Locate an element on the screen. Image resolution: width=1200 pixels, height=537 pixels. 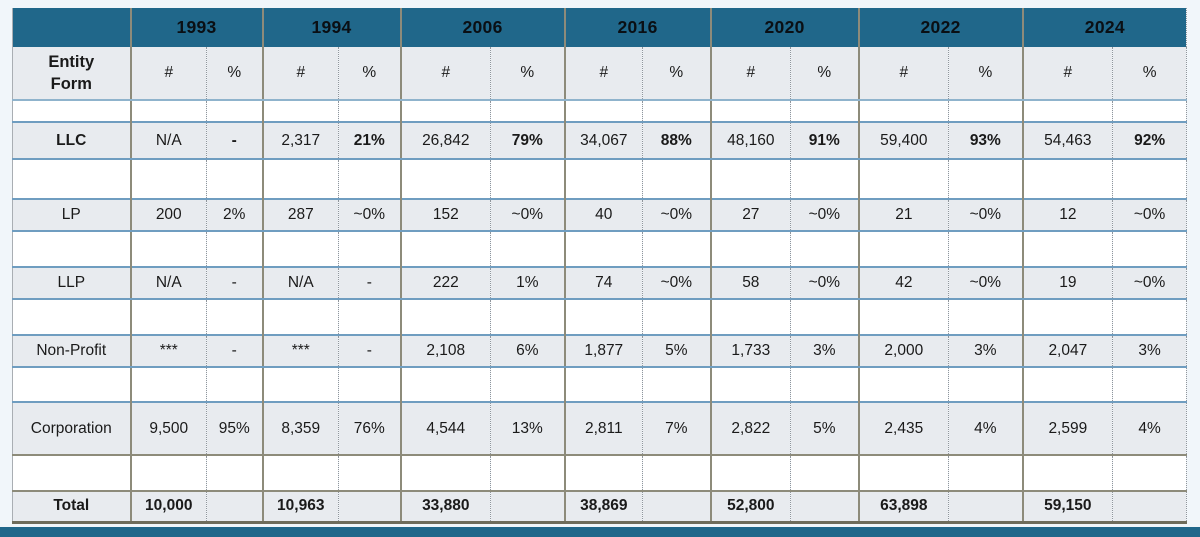
percent-cell: - is located at coordinates (234, 351).